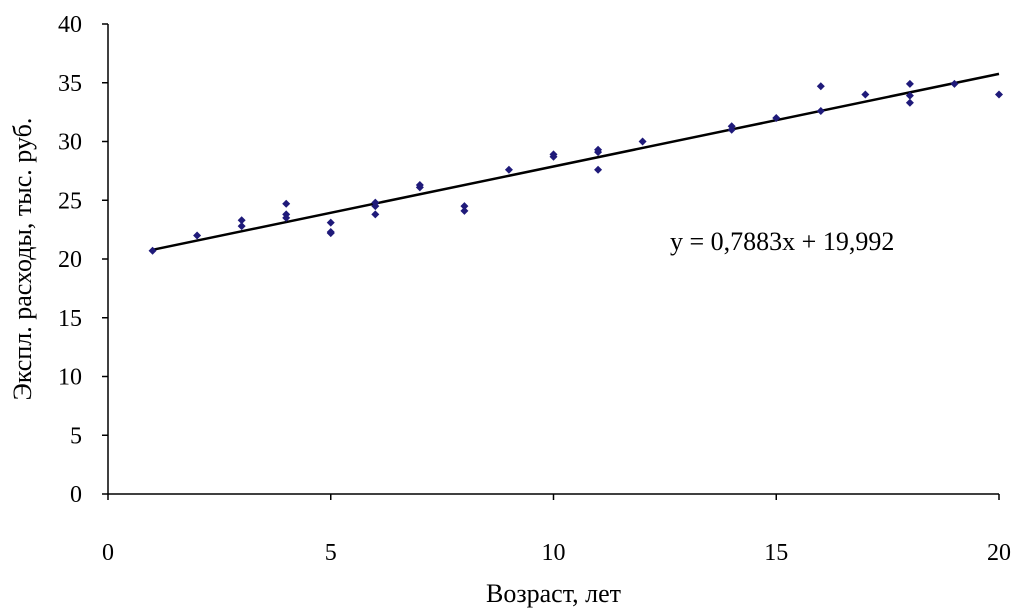 The height and width of the screenshot is (609, 1019). I want to click on x-axis-title: Возраст, лет, so click(553, 593).